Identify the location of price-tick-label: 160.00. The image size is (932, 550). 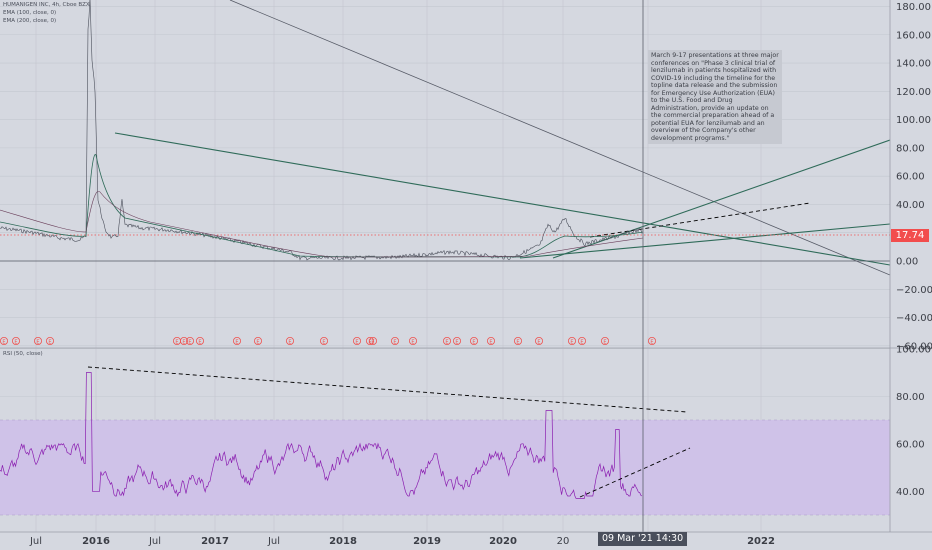
(913, 35).